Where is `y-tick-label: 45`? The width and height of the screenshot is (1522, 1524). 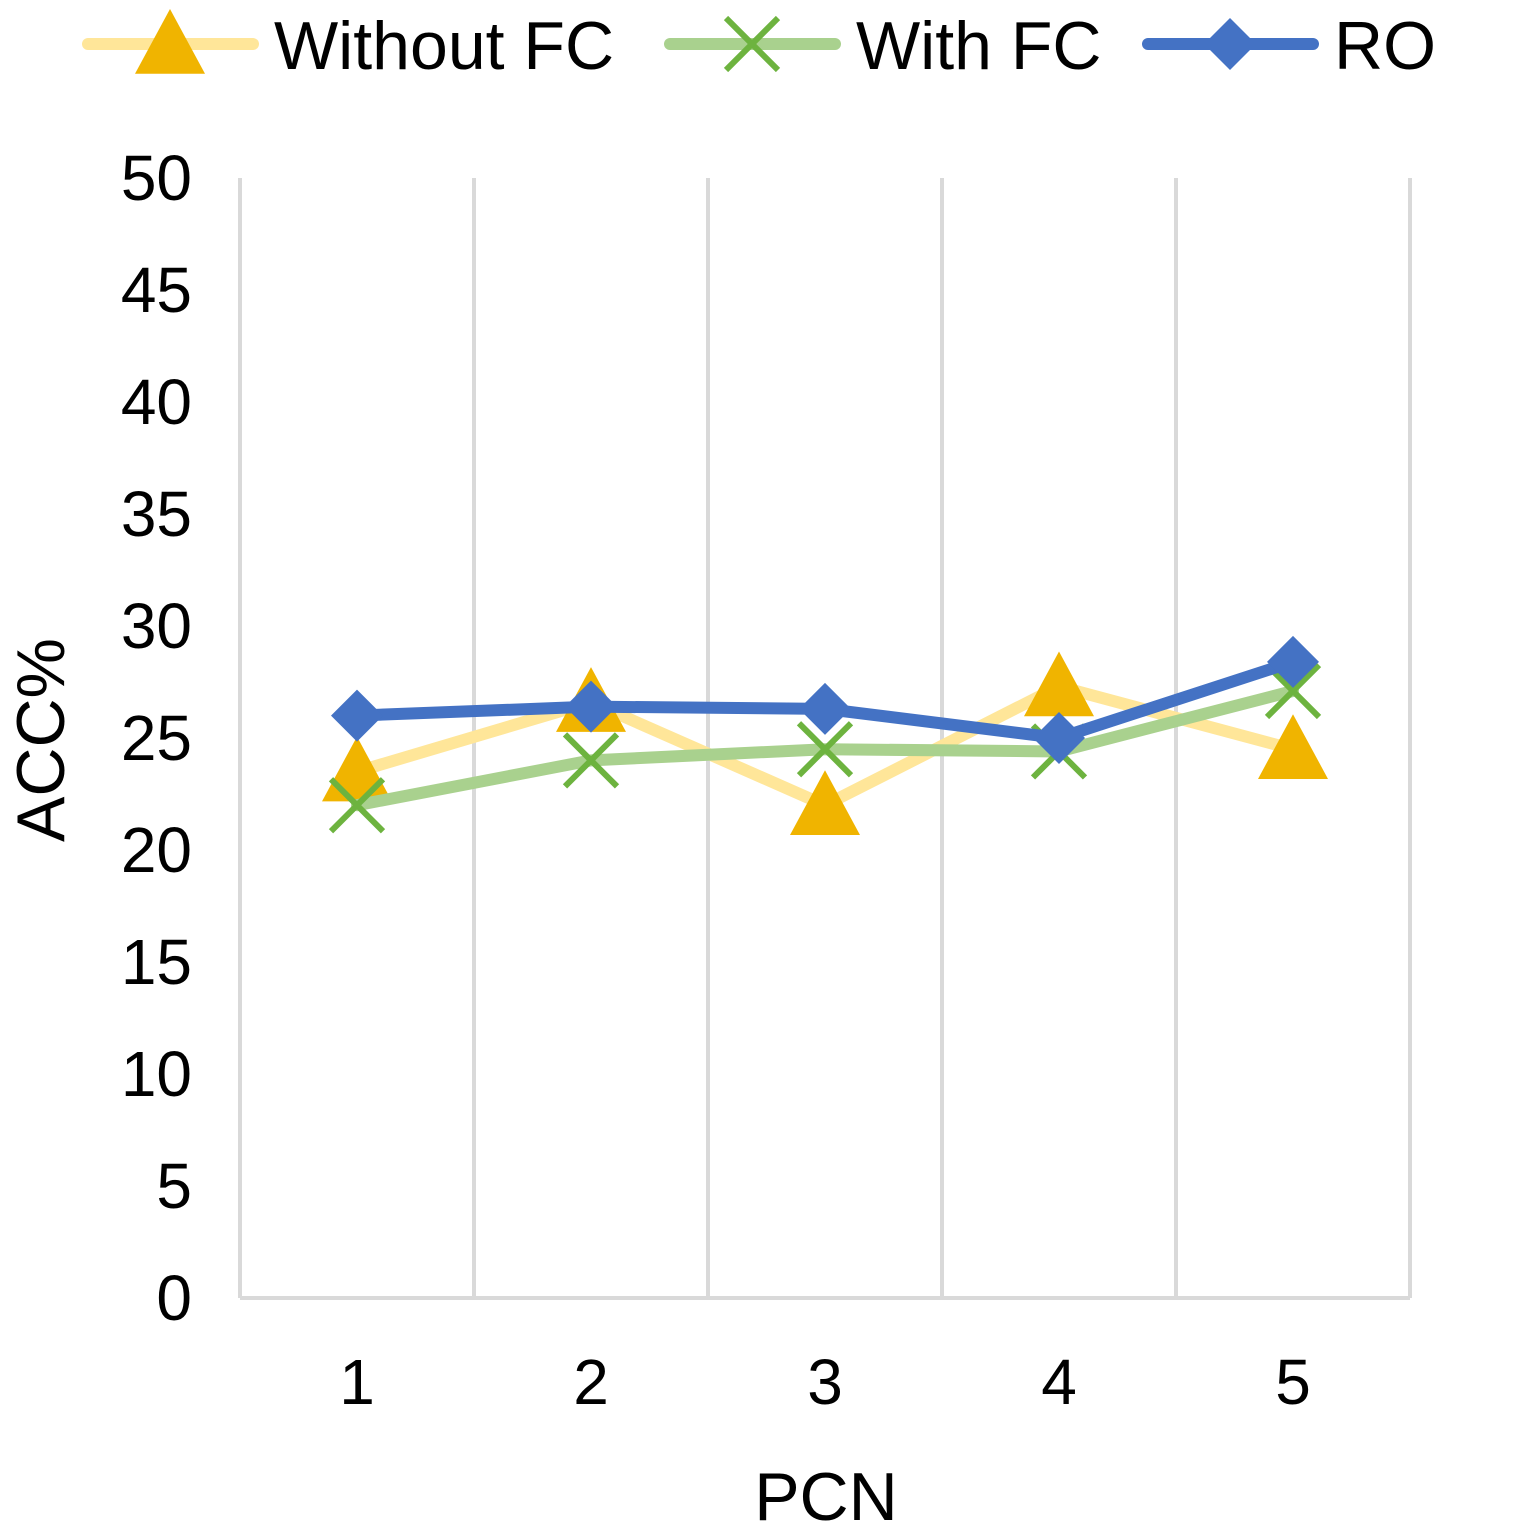 y-tick-label: 45 is located at coordinates (156, 290).